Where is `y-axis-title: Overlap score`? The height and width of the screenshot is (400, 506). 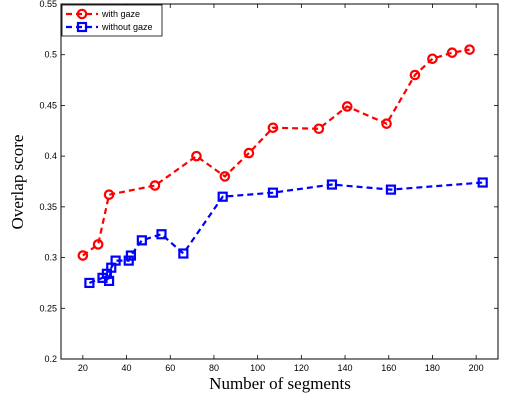 y-axis-title: Overlap score is located at coordinates (17, 182).